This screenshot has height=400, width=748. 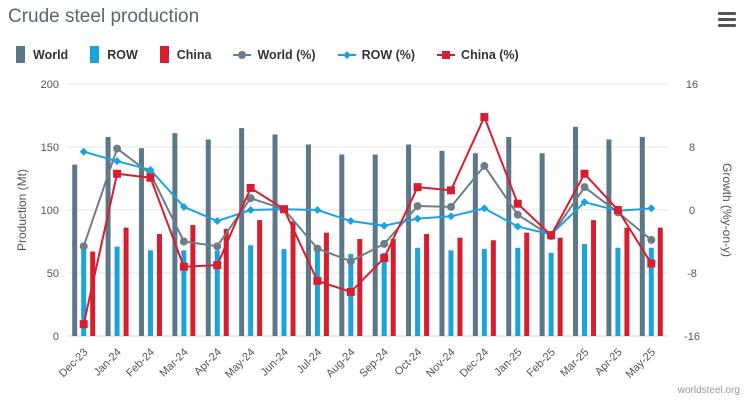 I want to click on legend-item-china: China, so click(x=185, y=54).